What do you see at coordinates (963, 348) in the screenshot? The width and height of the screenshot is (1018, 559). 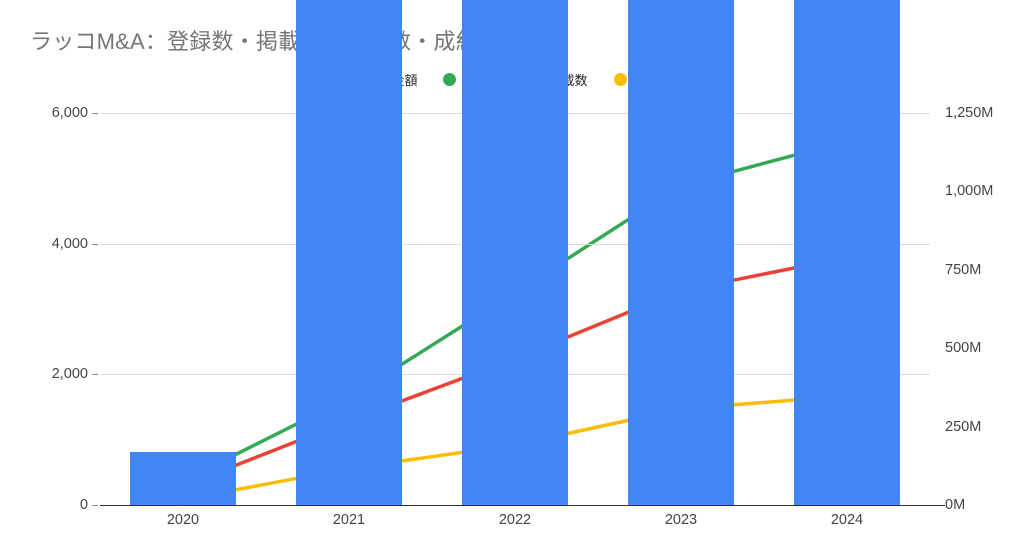 I see `right-axis-tick-label: 500M` at bounding box center [963, 348].